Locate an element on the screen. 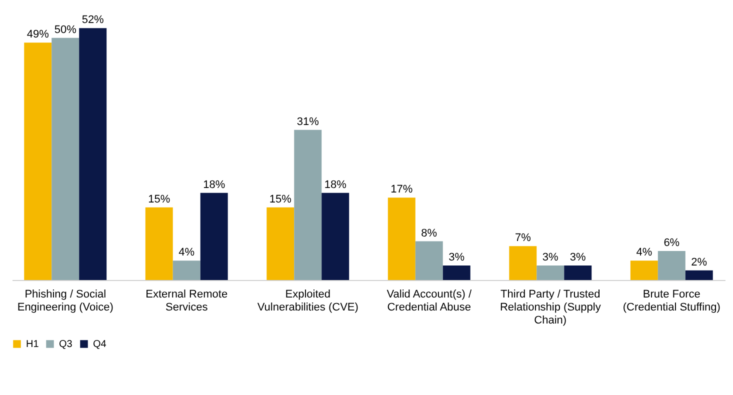 The width and height of the screenshot is (733, 395). data-label: 17% is located at coordinates (401, 190).